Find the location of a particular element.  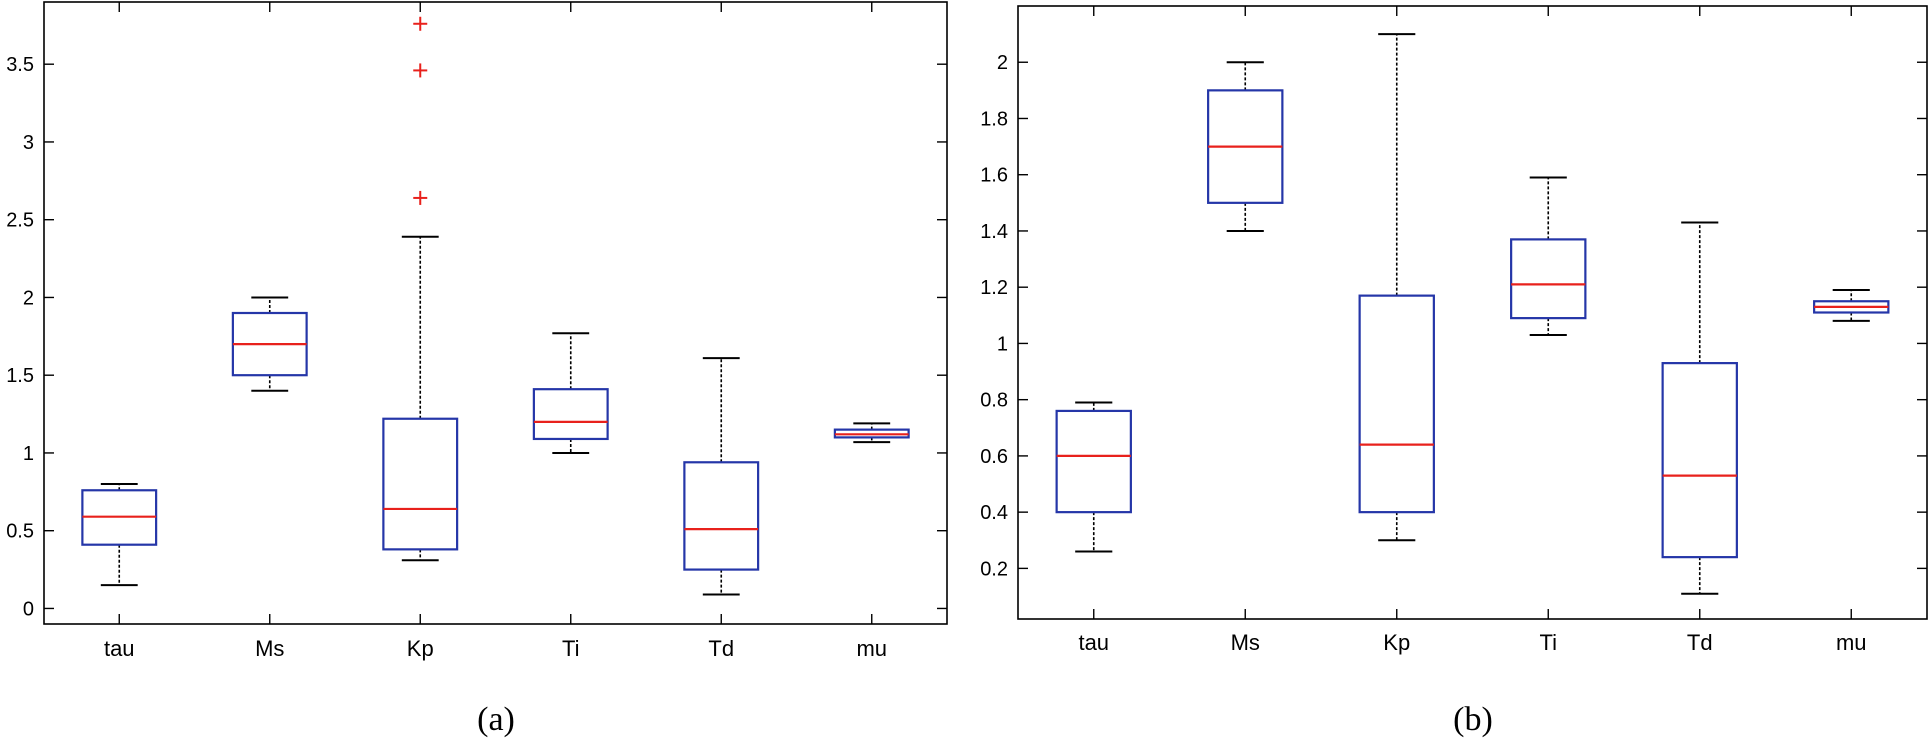

y-tick-label: 0 is located at coordinates (28, 609).